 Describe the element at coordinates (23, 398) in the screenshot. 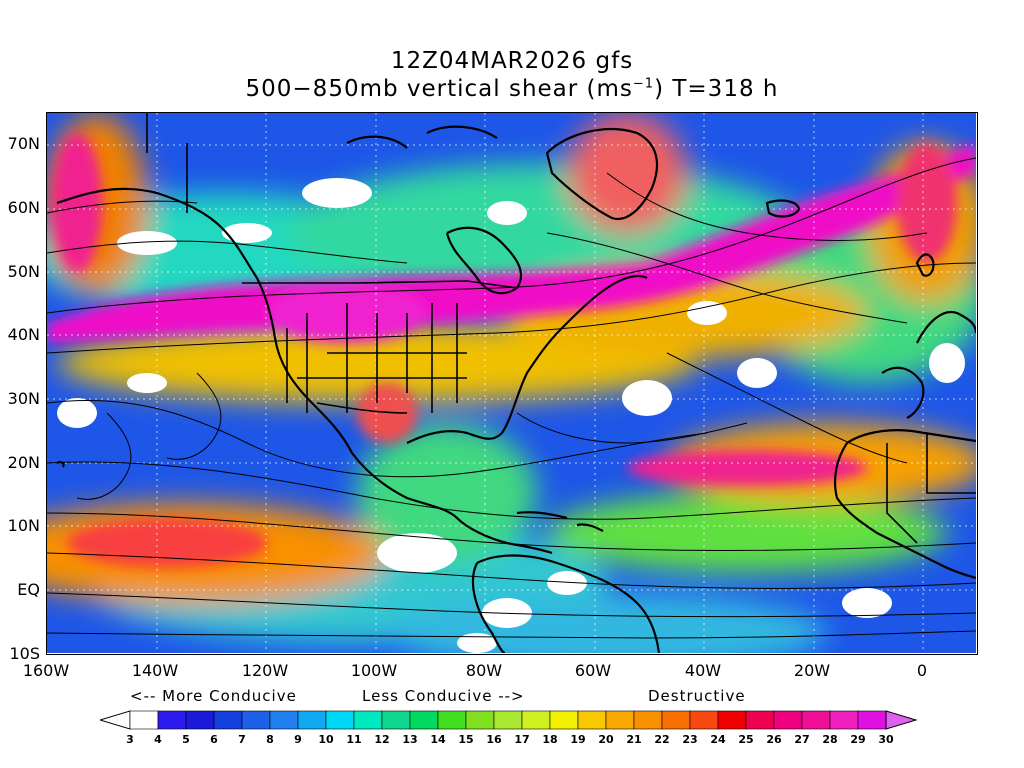

I see `lat-label: 30N` at that location.